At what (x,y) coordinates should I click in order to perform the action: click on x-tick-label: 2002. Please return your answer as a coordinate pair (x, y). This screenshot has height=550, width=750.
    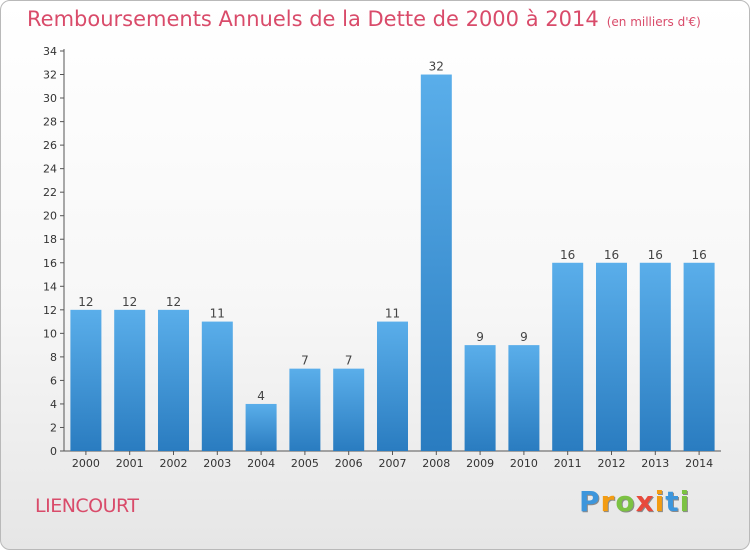
    Looking at the image, I should click on (174, 463).